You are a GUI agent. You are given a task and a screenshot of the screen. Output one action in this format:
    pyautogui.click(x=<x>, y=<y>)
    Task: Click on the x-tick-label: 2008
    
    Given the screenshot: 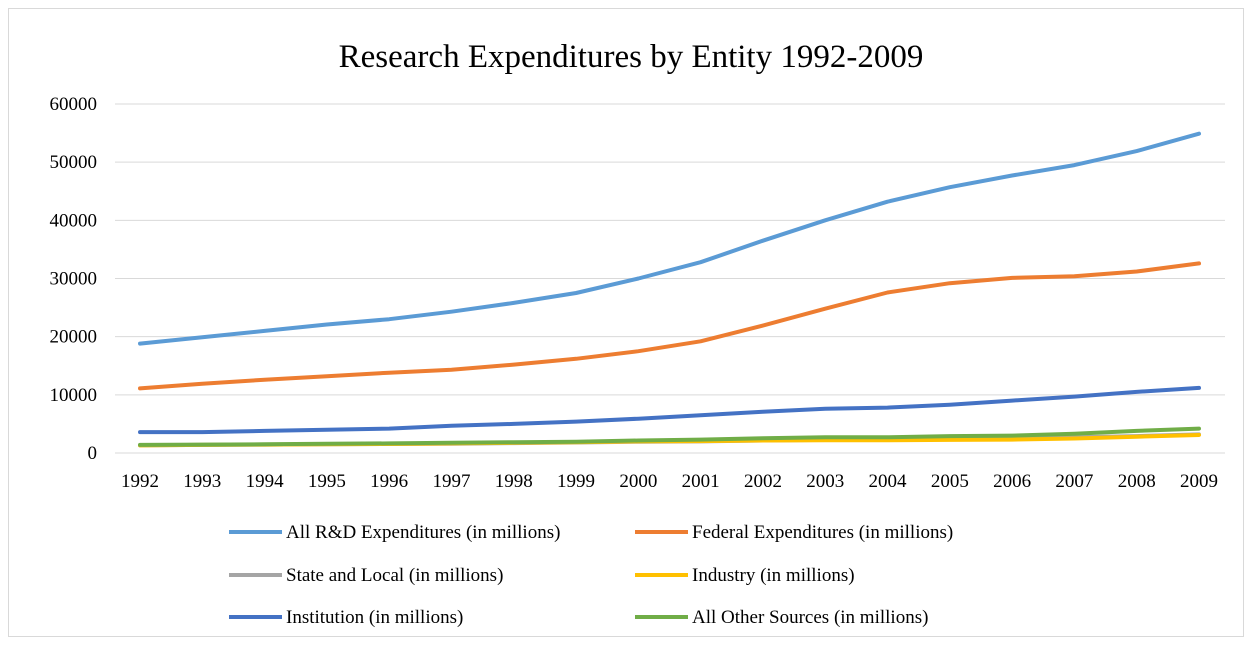 What is the action you would take?
    pyautogui.click(x=1137, y=481)
    